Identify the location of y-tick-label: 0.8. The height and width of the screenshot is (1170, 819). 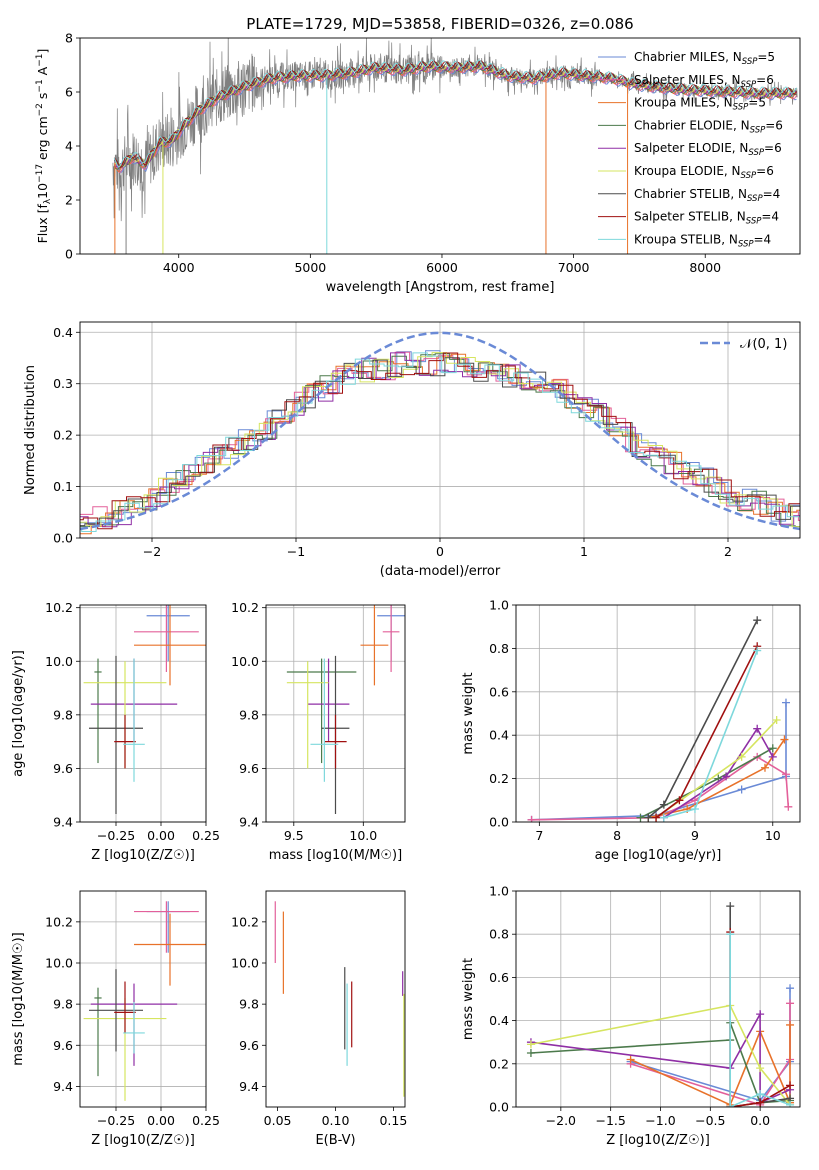
(499, 648).